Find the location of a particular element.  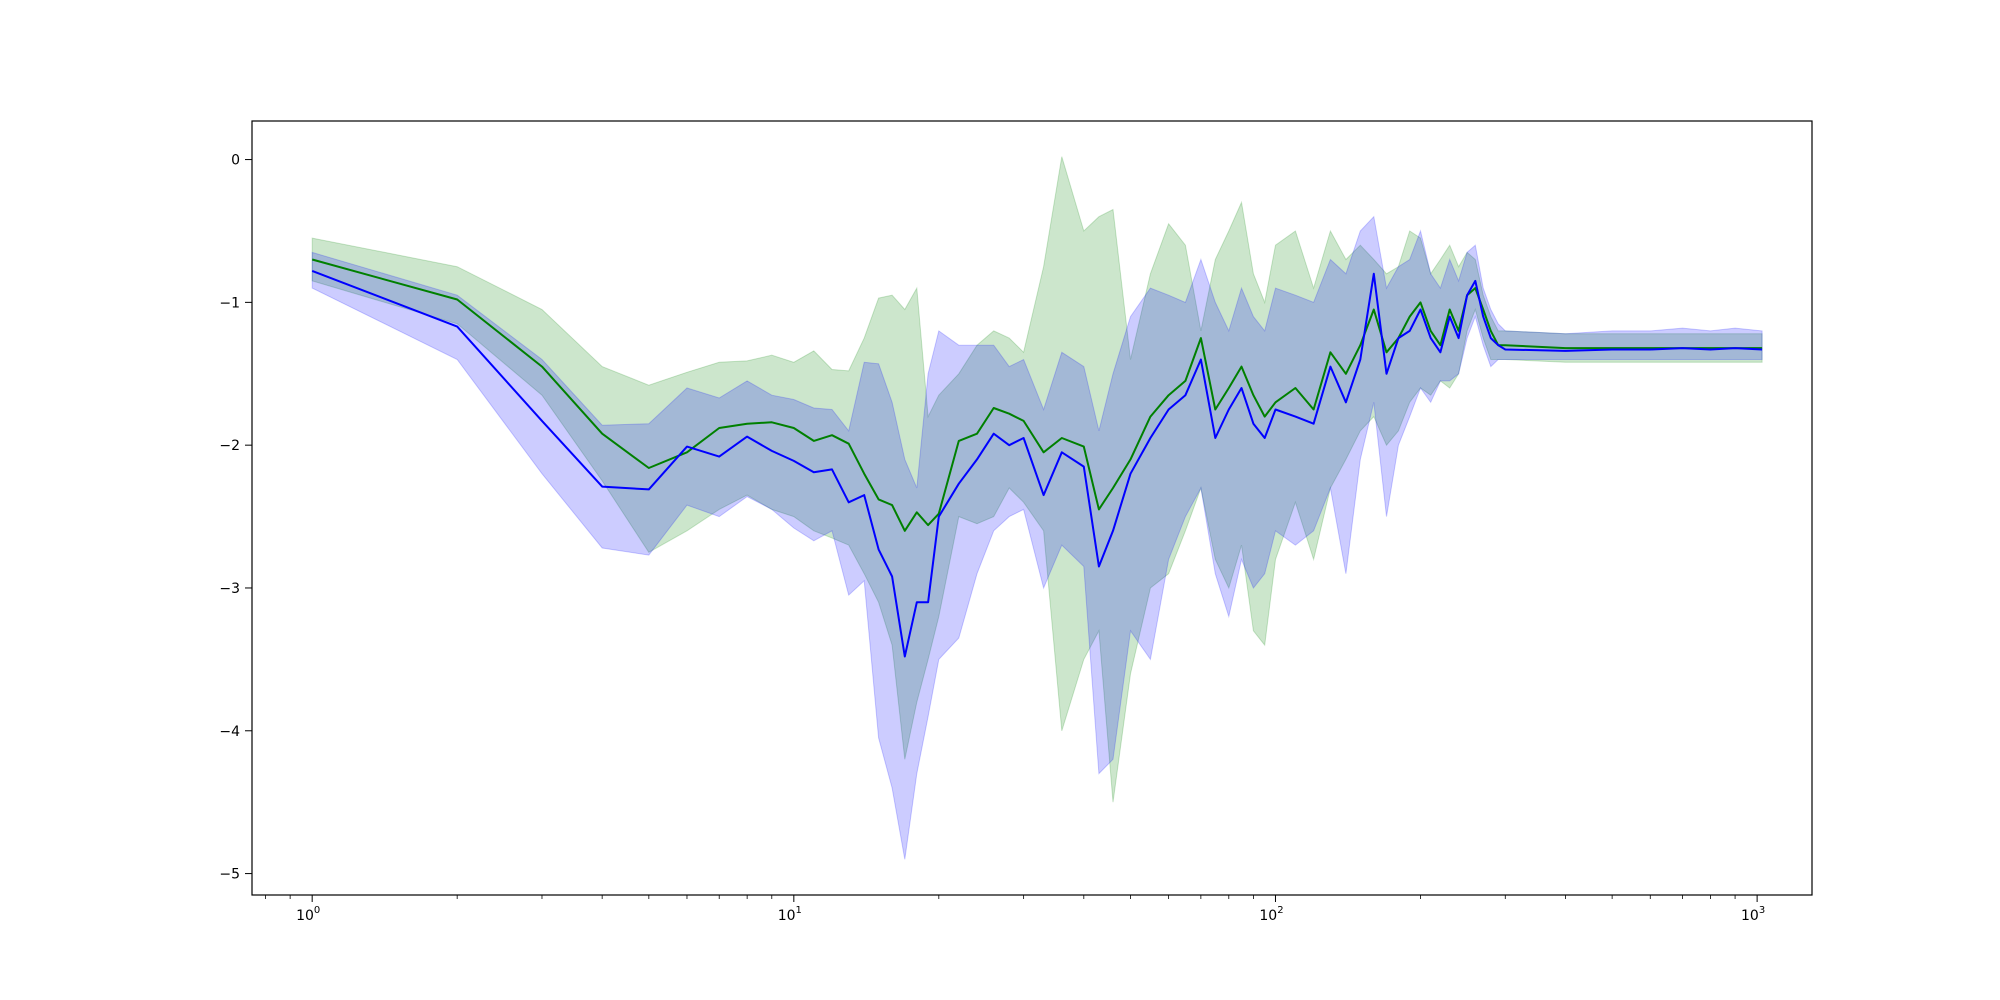

y-tick-label: 0 is located at coordinates (235, 161).